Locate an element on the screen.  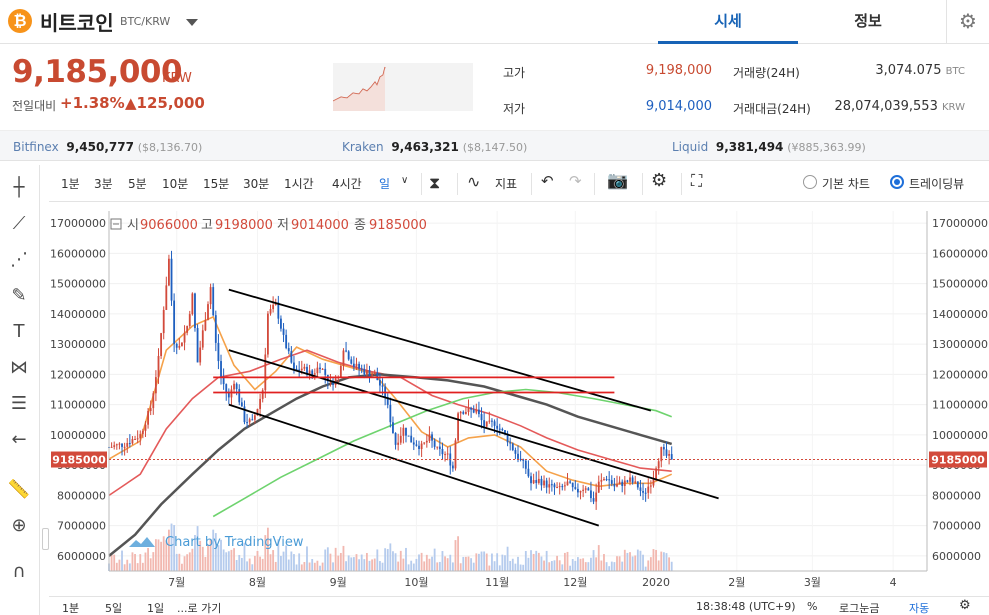
exchange-bitfinex: Bitfinex 9,450,777 ($8,136.70) is located at coordinates (107, 147).